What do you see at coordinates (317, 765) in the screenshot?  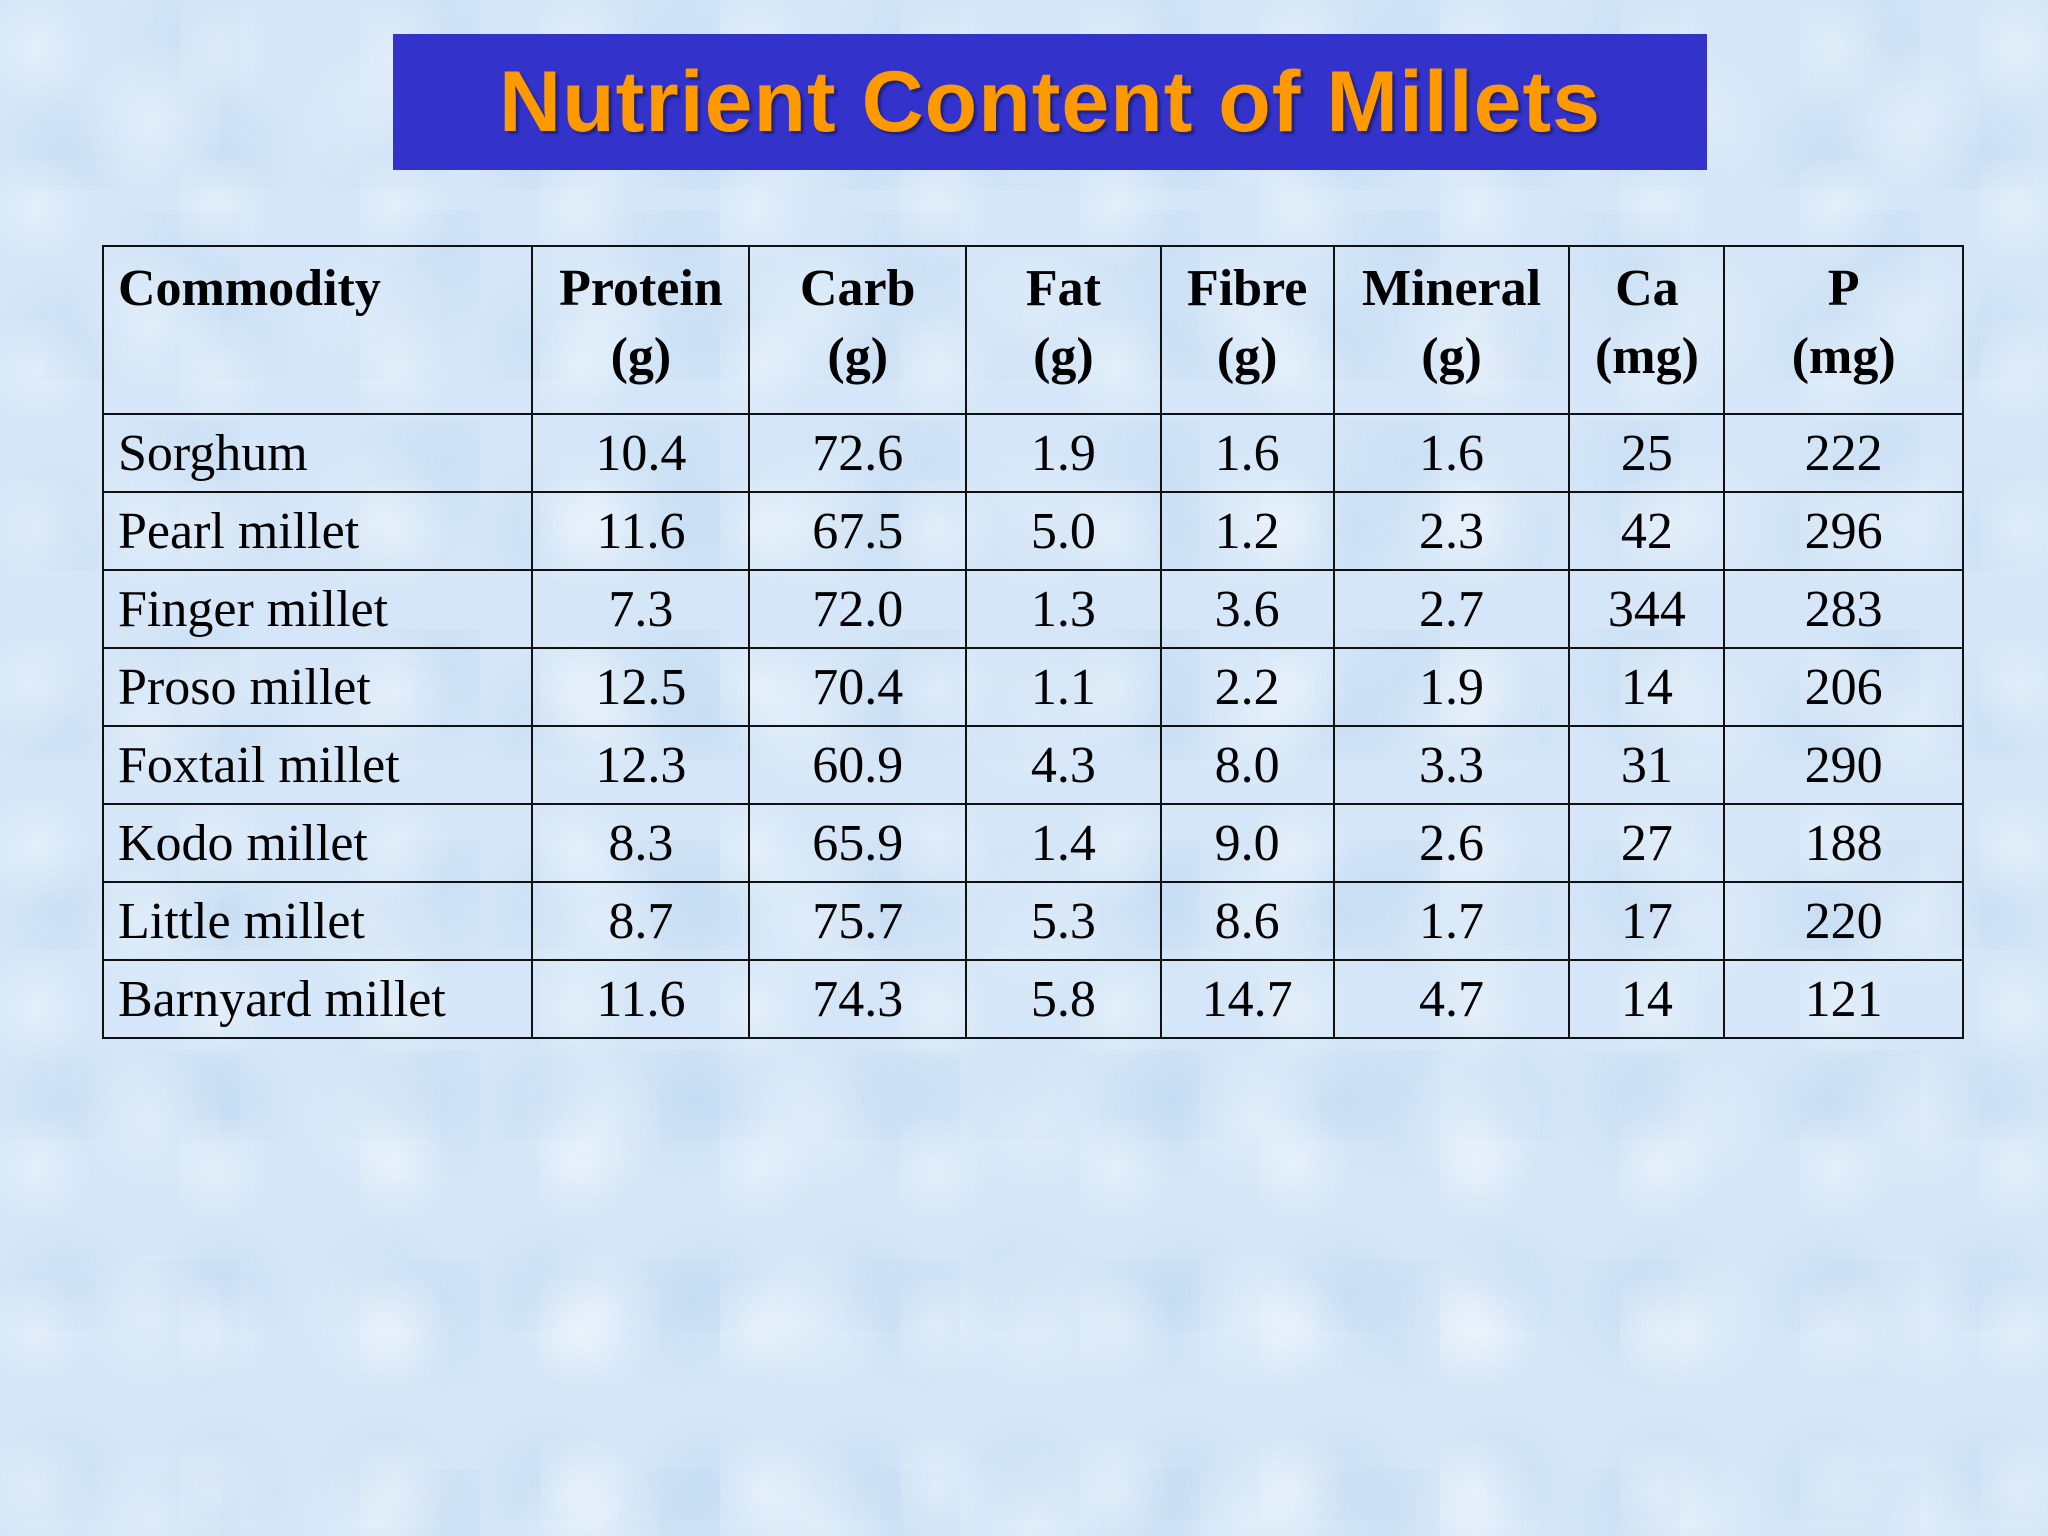 I see `commodity-cell: Foxtail millet` at bounding box center [317, 765].